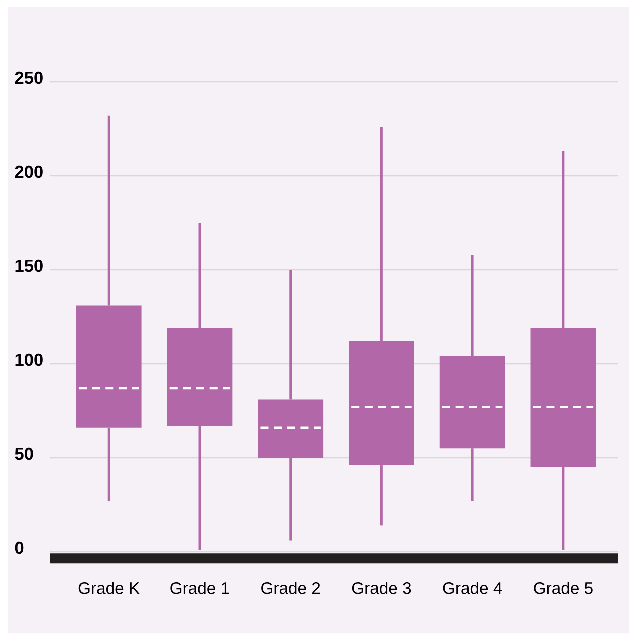 Image resolution: width=632 pixels, height=639 pixels. What do you see at coordinates (109, 588) in the screenshot?
I see `x-tick-label: Grade K` at bounding box center [109, 588].